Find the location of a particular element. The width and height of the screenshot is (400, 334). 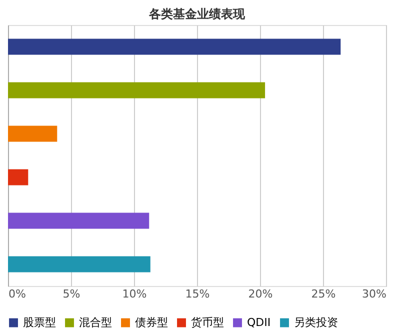

legend-label: 股票型 is located at coordinates (39, 322).